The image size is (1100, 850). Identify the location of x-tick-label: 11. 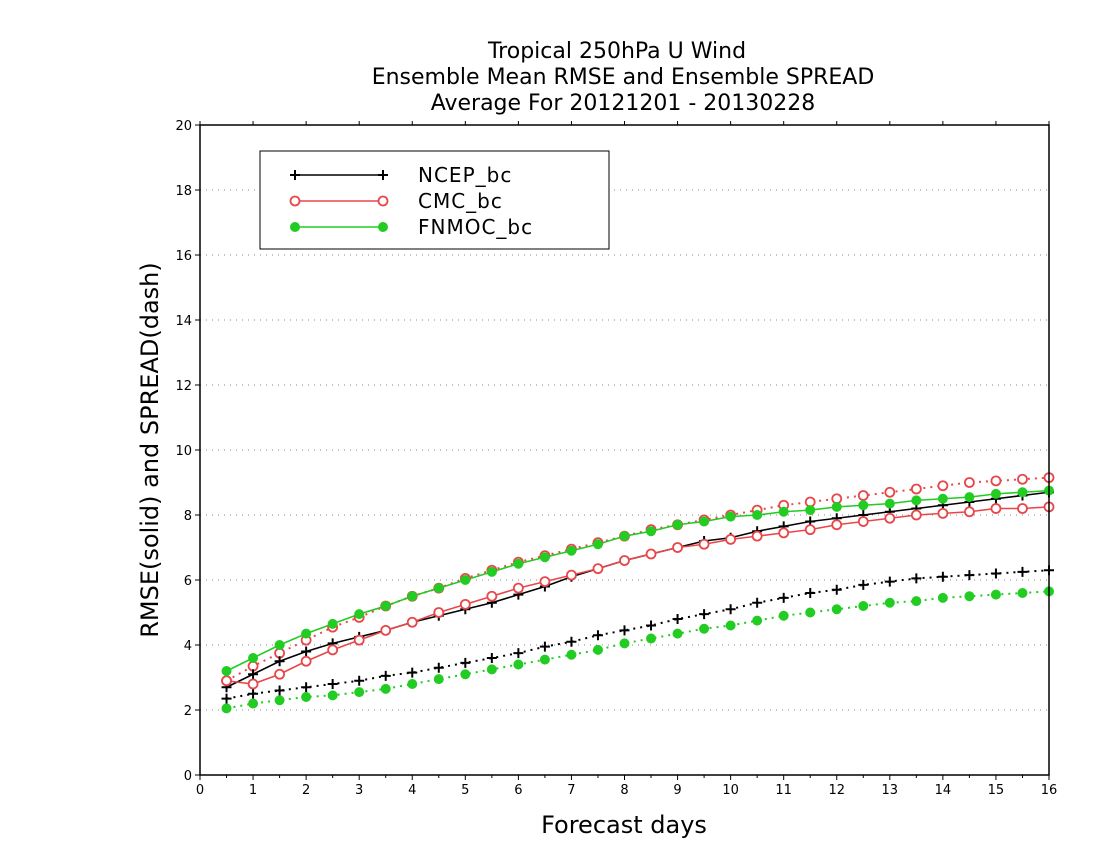
(783, 790).